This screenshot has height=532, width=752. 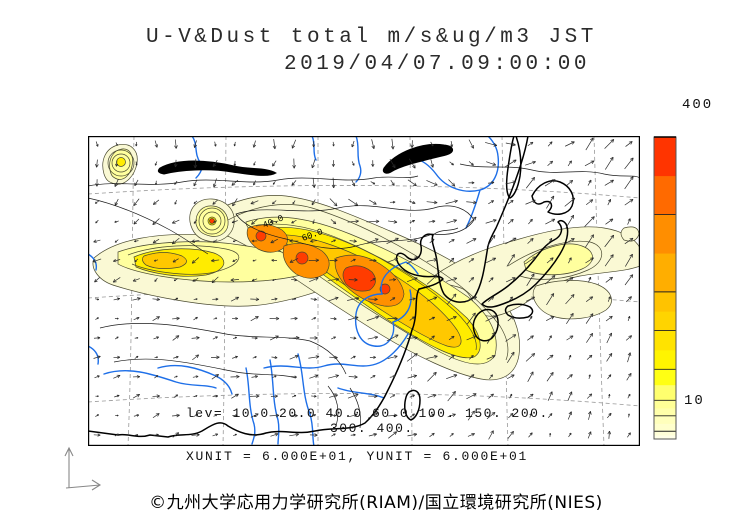 I want to click on axis-indicator, so click(x=82, y=447).